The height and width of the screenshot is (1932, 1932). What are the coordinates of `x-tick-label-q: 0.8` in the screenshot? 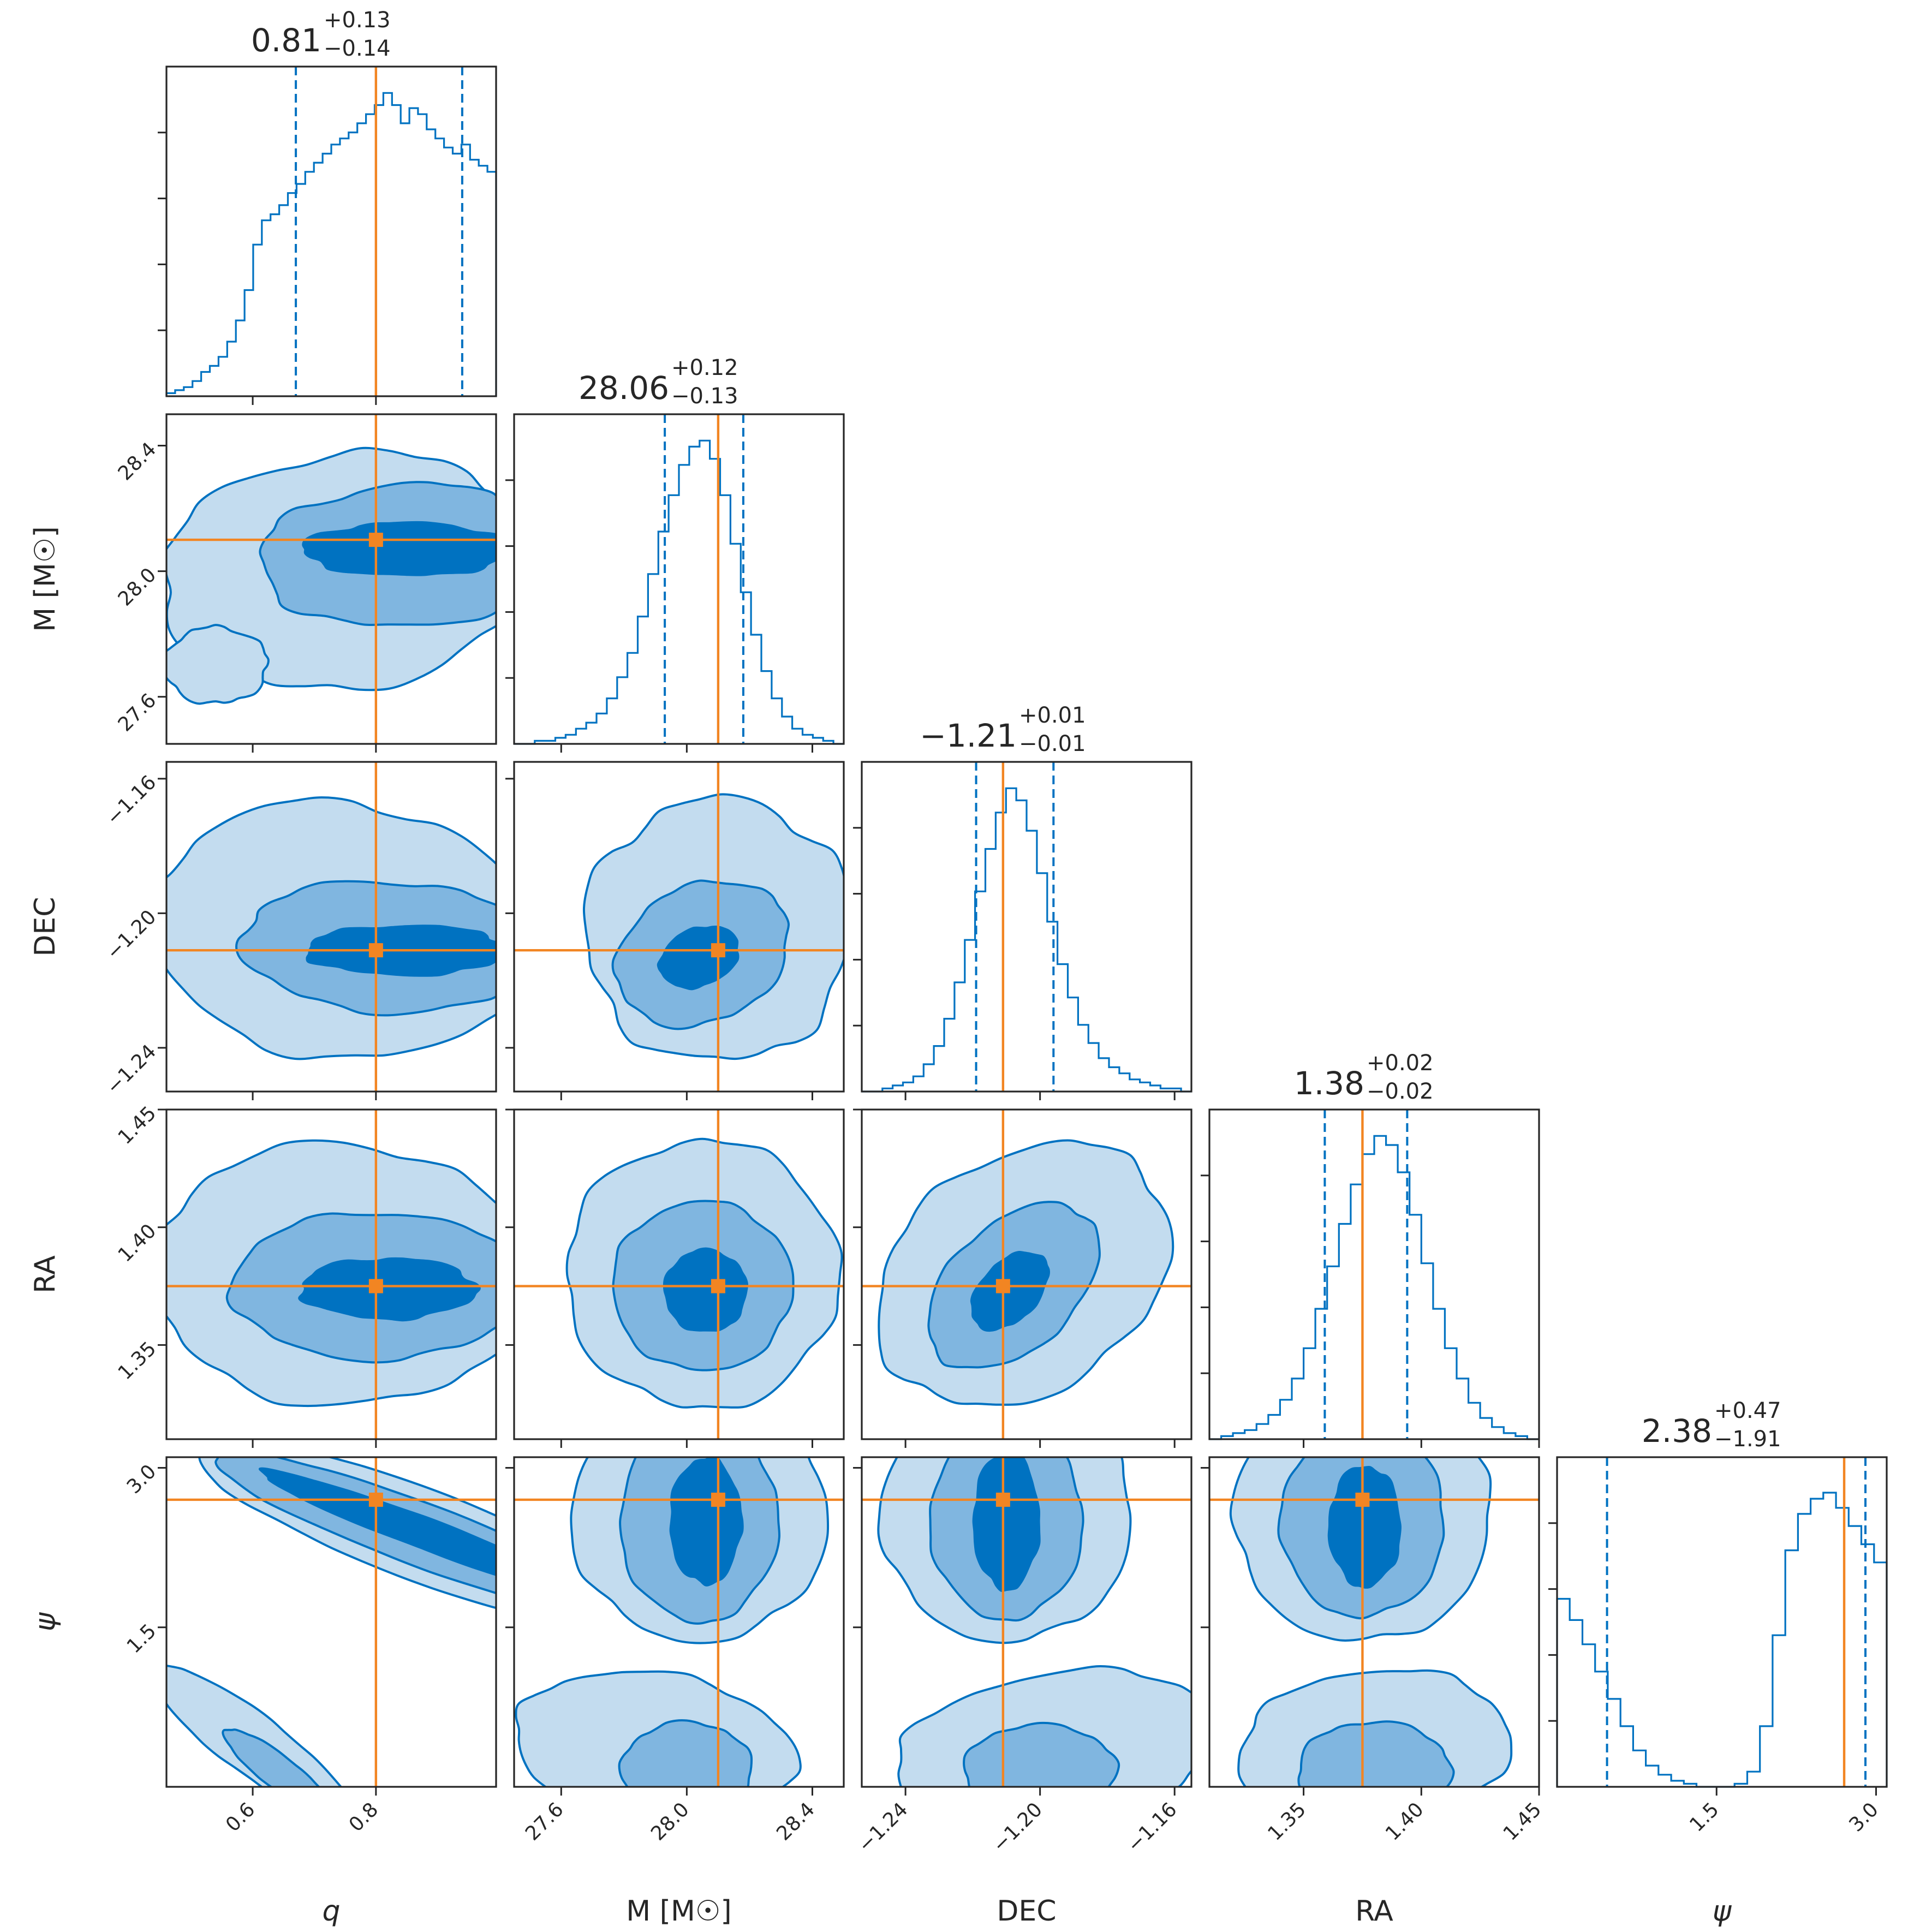 It's located at (364, 1817).